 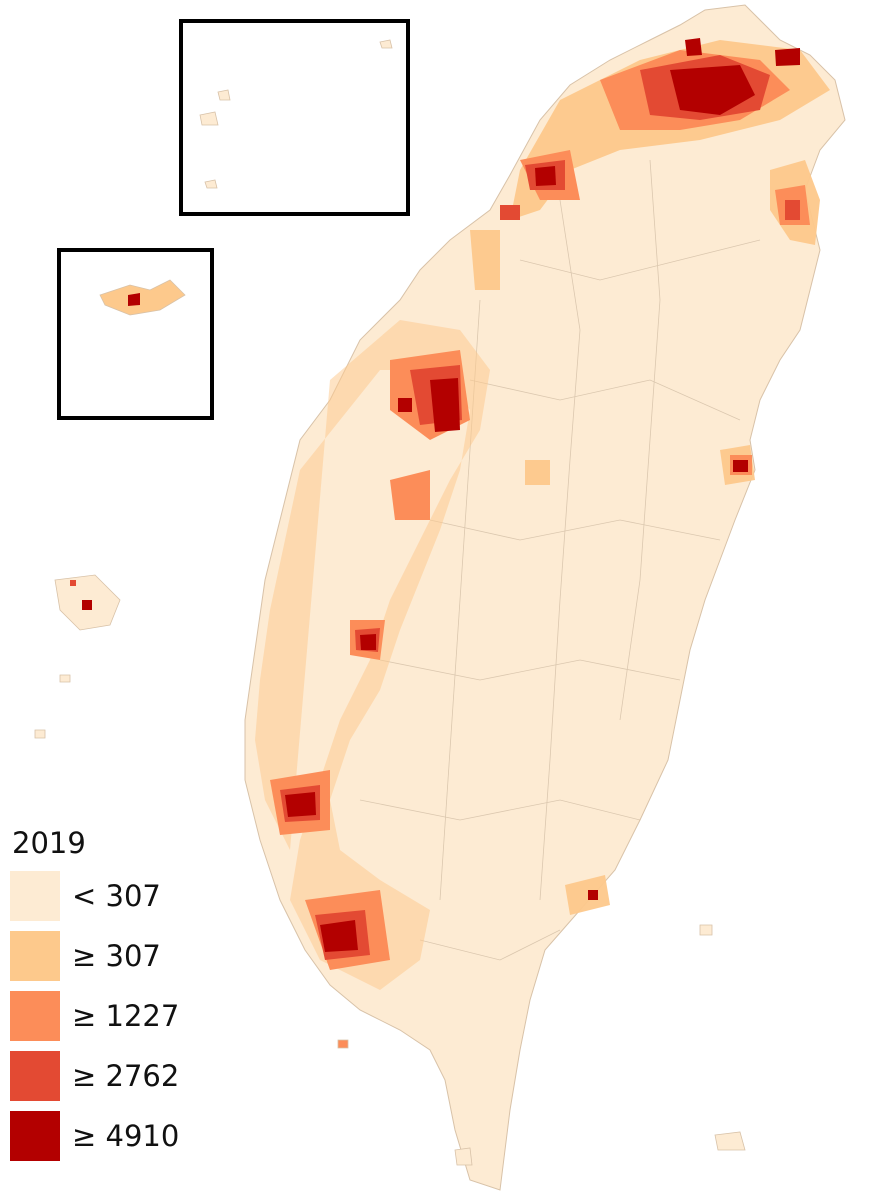 What do you see at coordinates (116, 956) in the screenshot?
I see `legend-label-2: ≥ 307` at bounding box center [116, 956].